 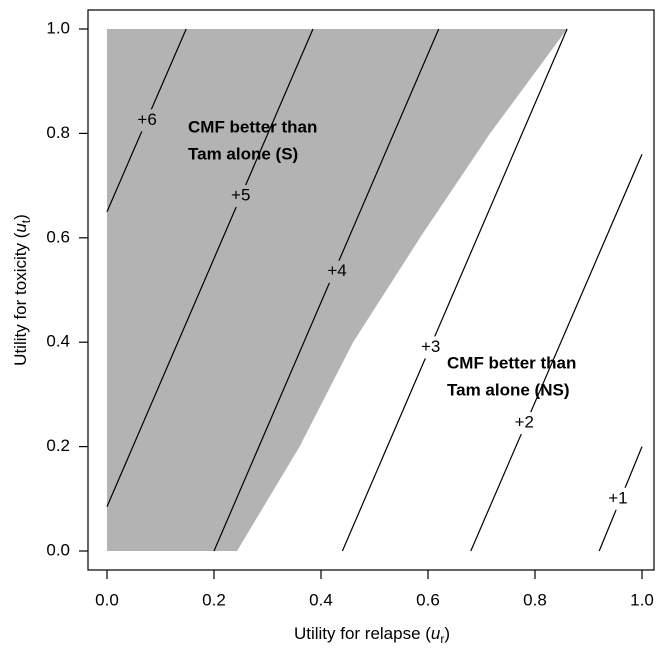 What do you see at coordinates (508, 389) in the screenshot?
I see `annotation: Tam alone (NS)` at bounding box center [508, 389].